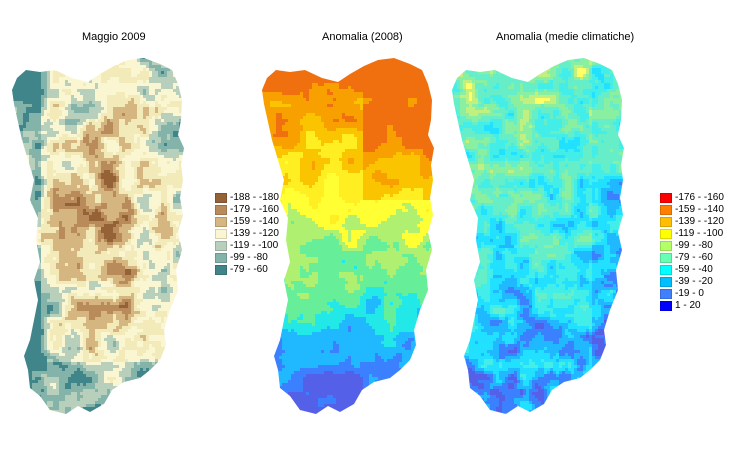 The height and width of the screenshot is (450, 730). I want to click on legend-entry: -59 - -40, so click(692, 270).